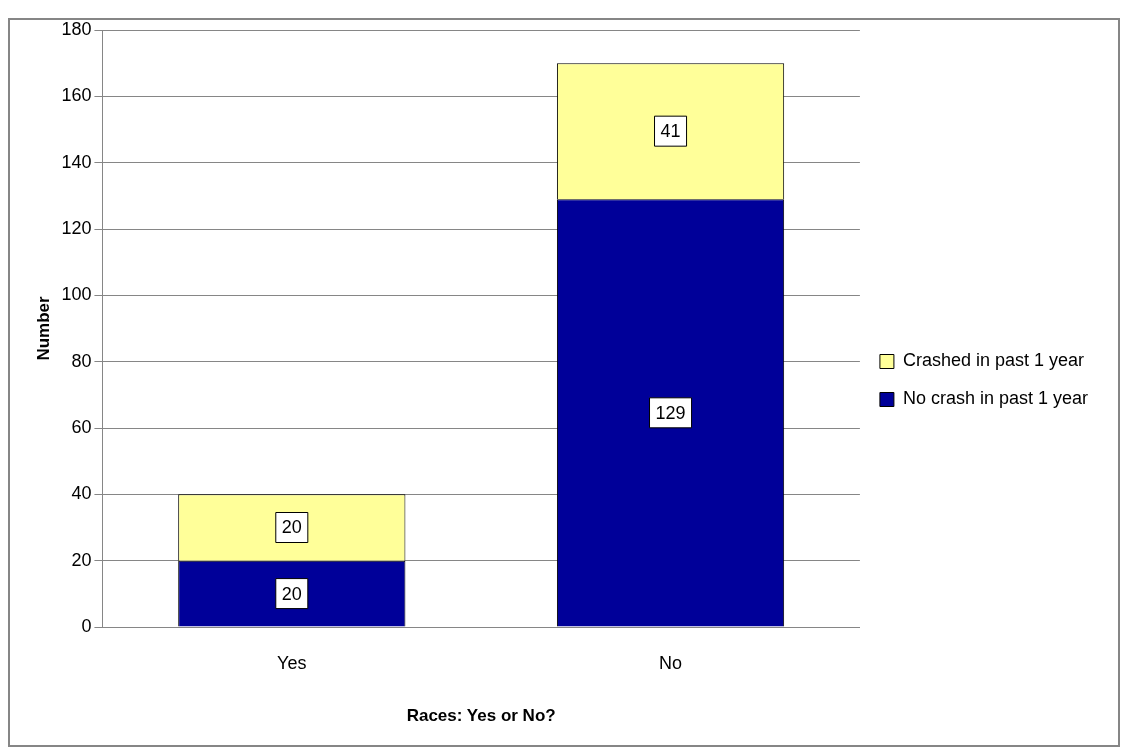 The image size is (1128, 751). I want to click on data-label: 129, so click(670, 412).